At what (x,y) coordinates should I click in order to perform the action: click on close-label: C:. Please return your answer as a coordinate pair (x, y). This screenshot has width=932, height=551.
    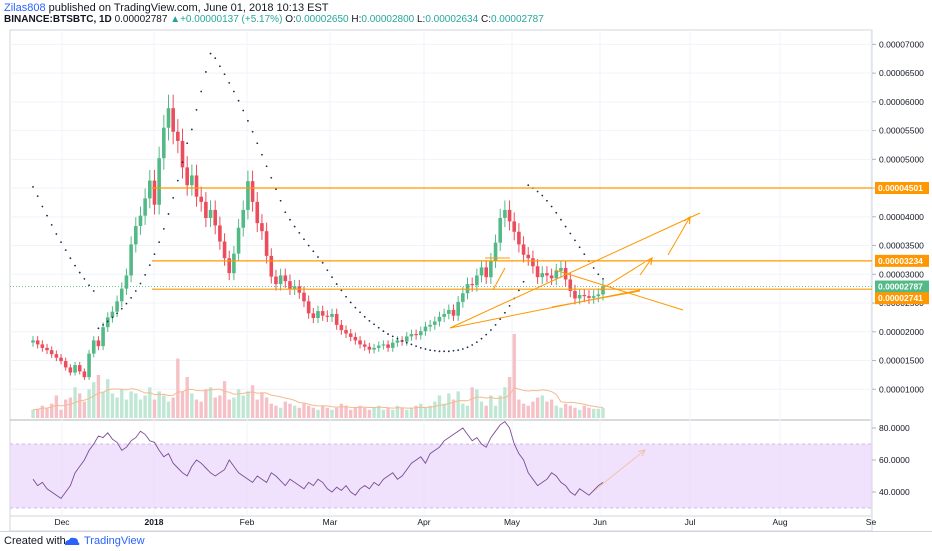
    Looking at the image, I should click on (485, 19).